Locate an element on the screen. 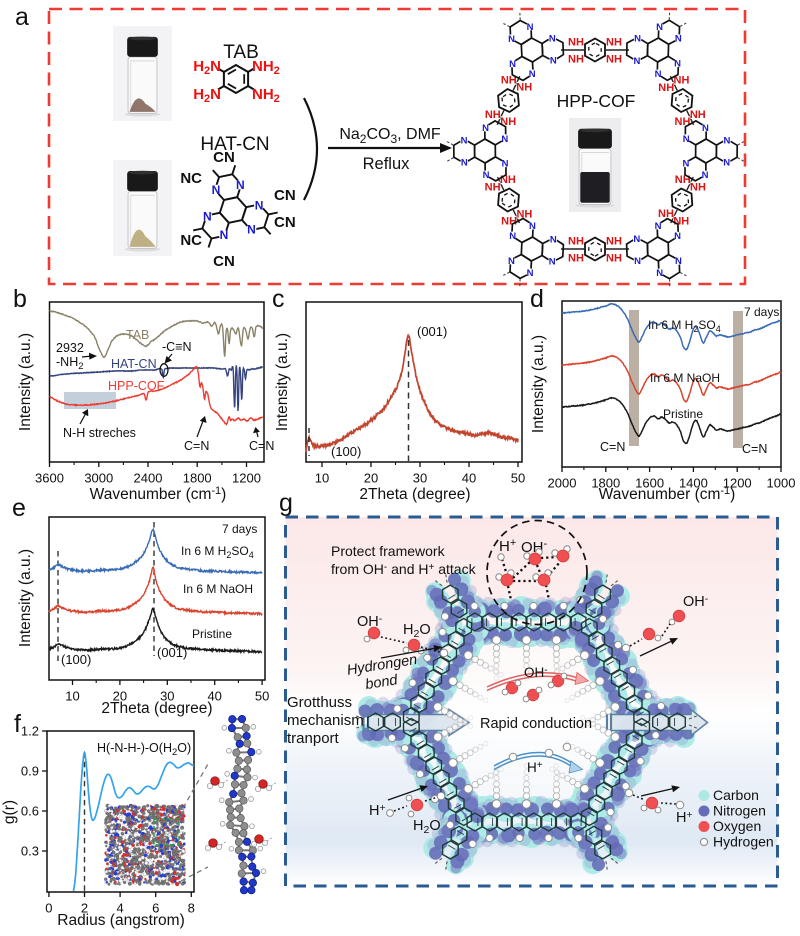 The width and height of the screenshot is (800, 936). svg-text: c is located at coordinates (278, 299).